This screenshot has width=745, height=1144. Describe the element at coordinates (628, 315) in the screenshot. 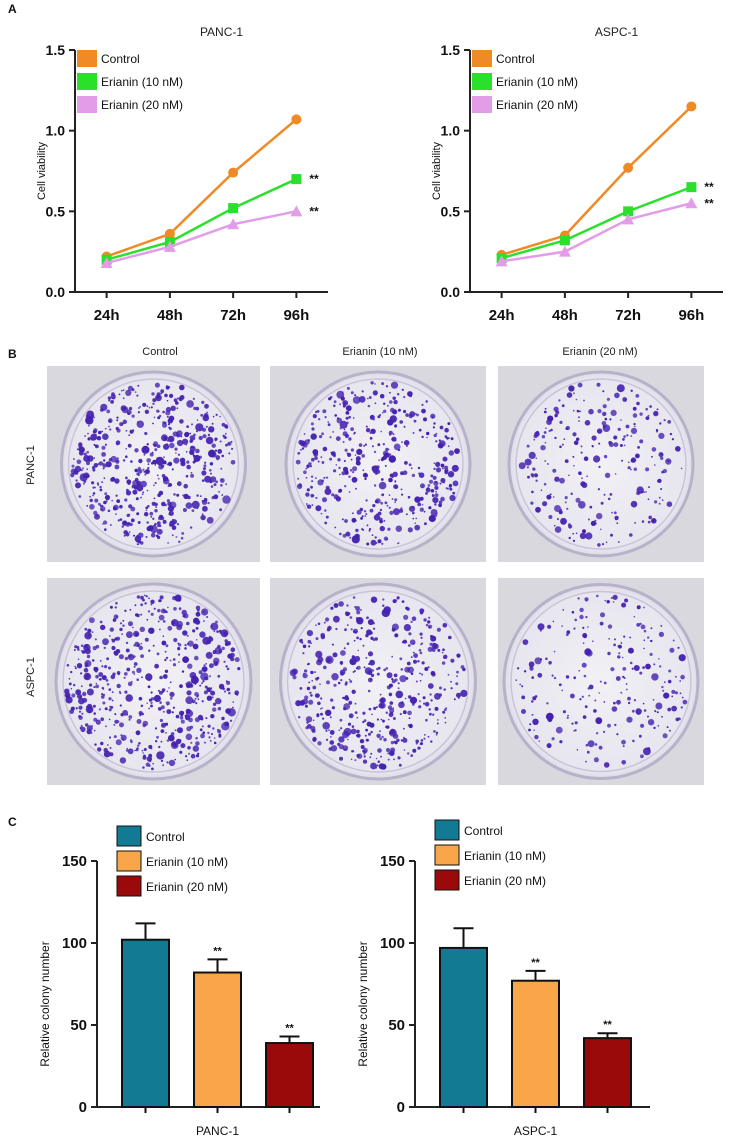

I see `x-tick-label: 72h` at that location.